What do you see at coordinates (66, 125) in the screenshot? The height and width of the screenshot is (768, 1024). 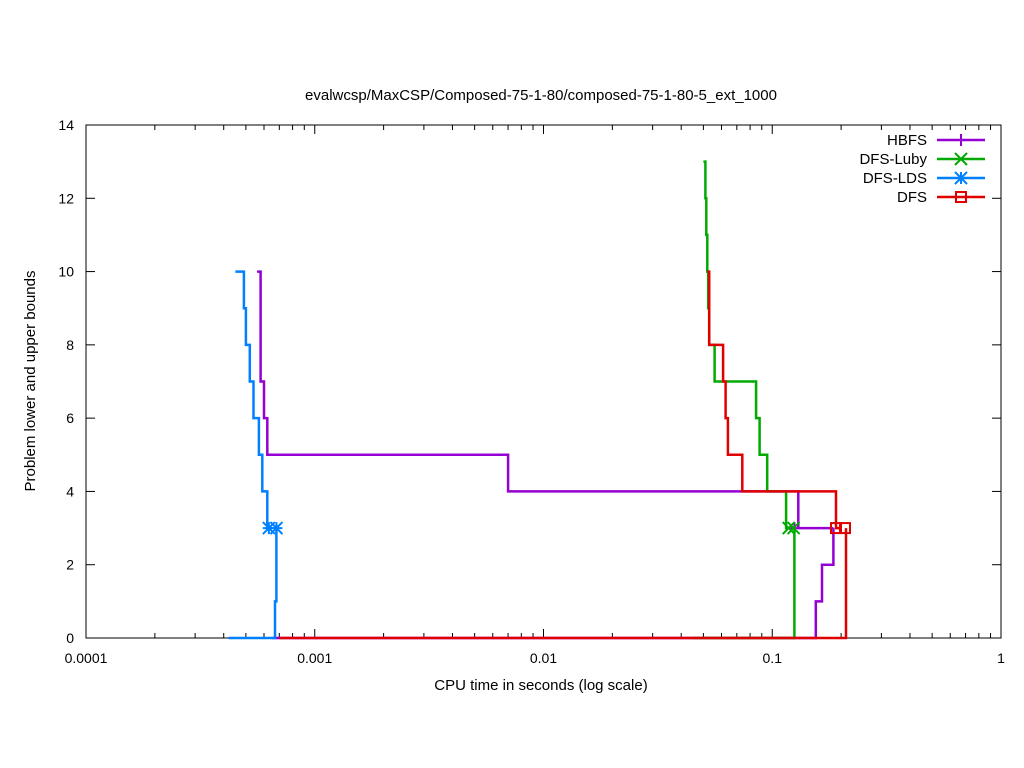 I see `y-tick-label: 14` at bounding box center [66, 125].